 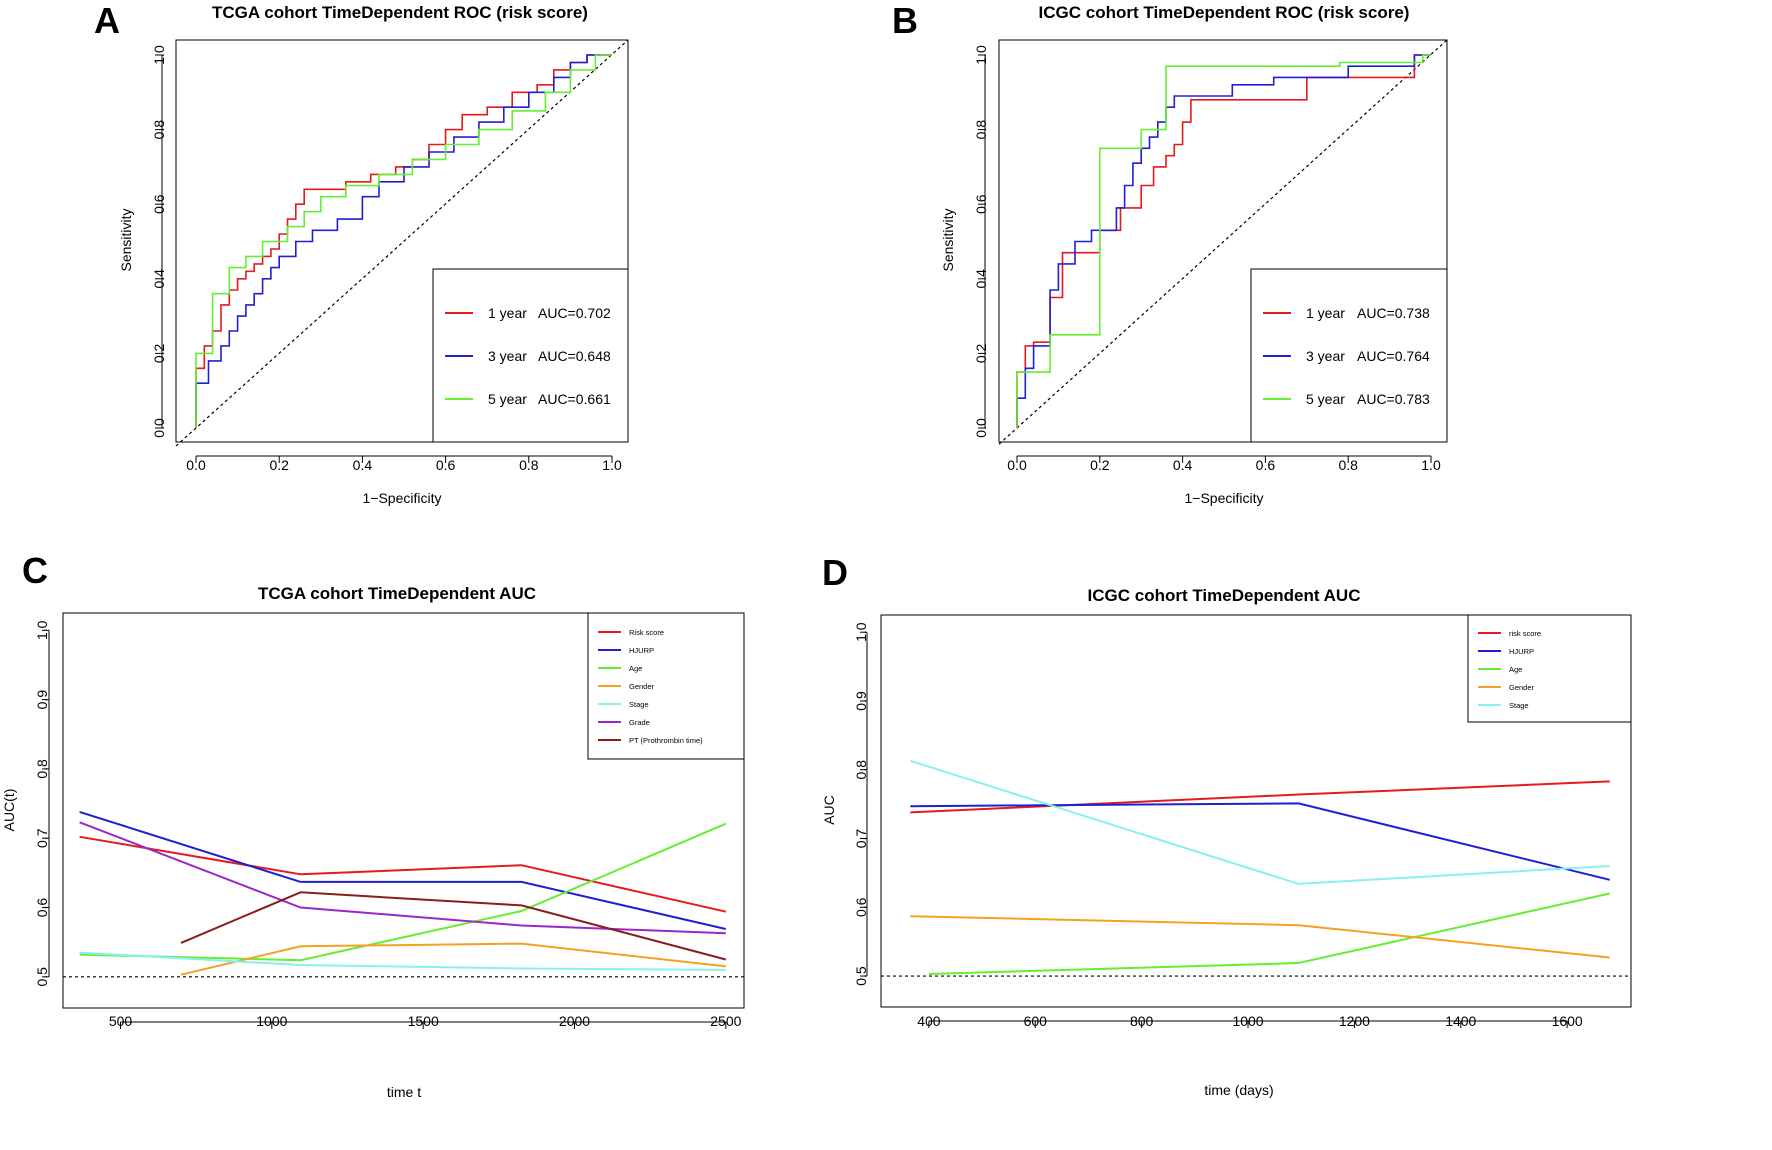 I want to click on legend-label-risk-score: risk score, so click(x=1525, y=633).